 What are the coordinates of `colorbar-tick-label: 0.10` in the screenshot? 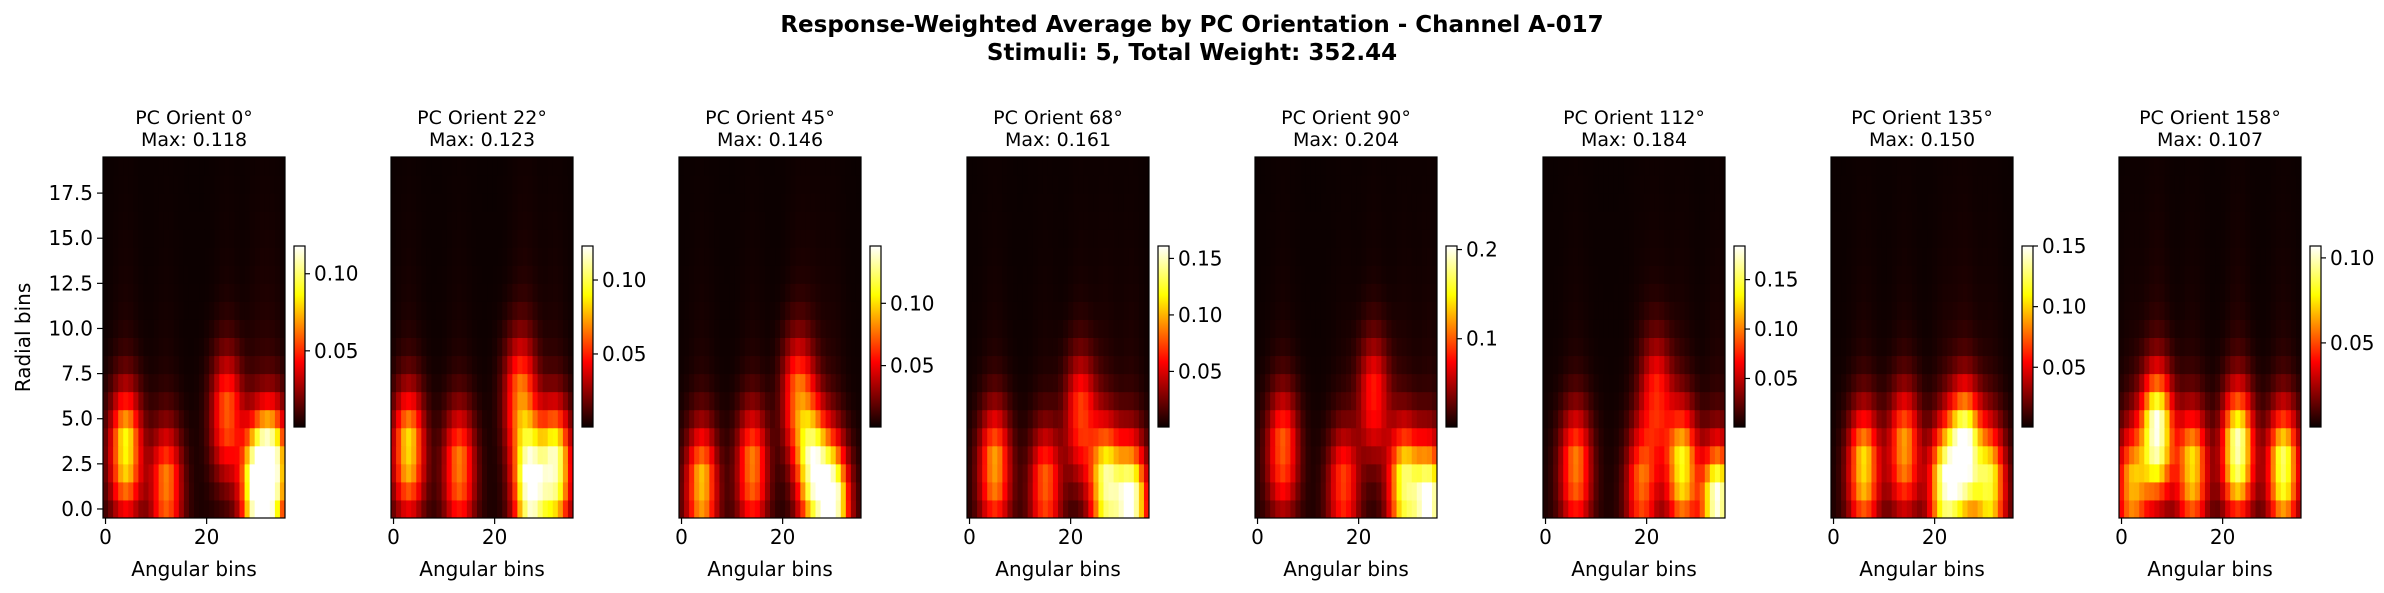 It's located at (912, 303).